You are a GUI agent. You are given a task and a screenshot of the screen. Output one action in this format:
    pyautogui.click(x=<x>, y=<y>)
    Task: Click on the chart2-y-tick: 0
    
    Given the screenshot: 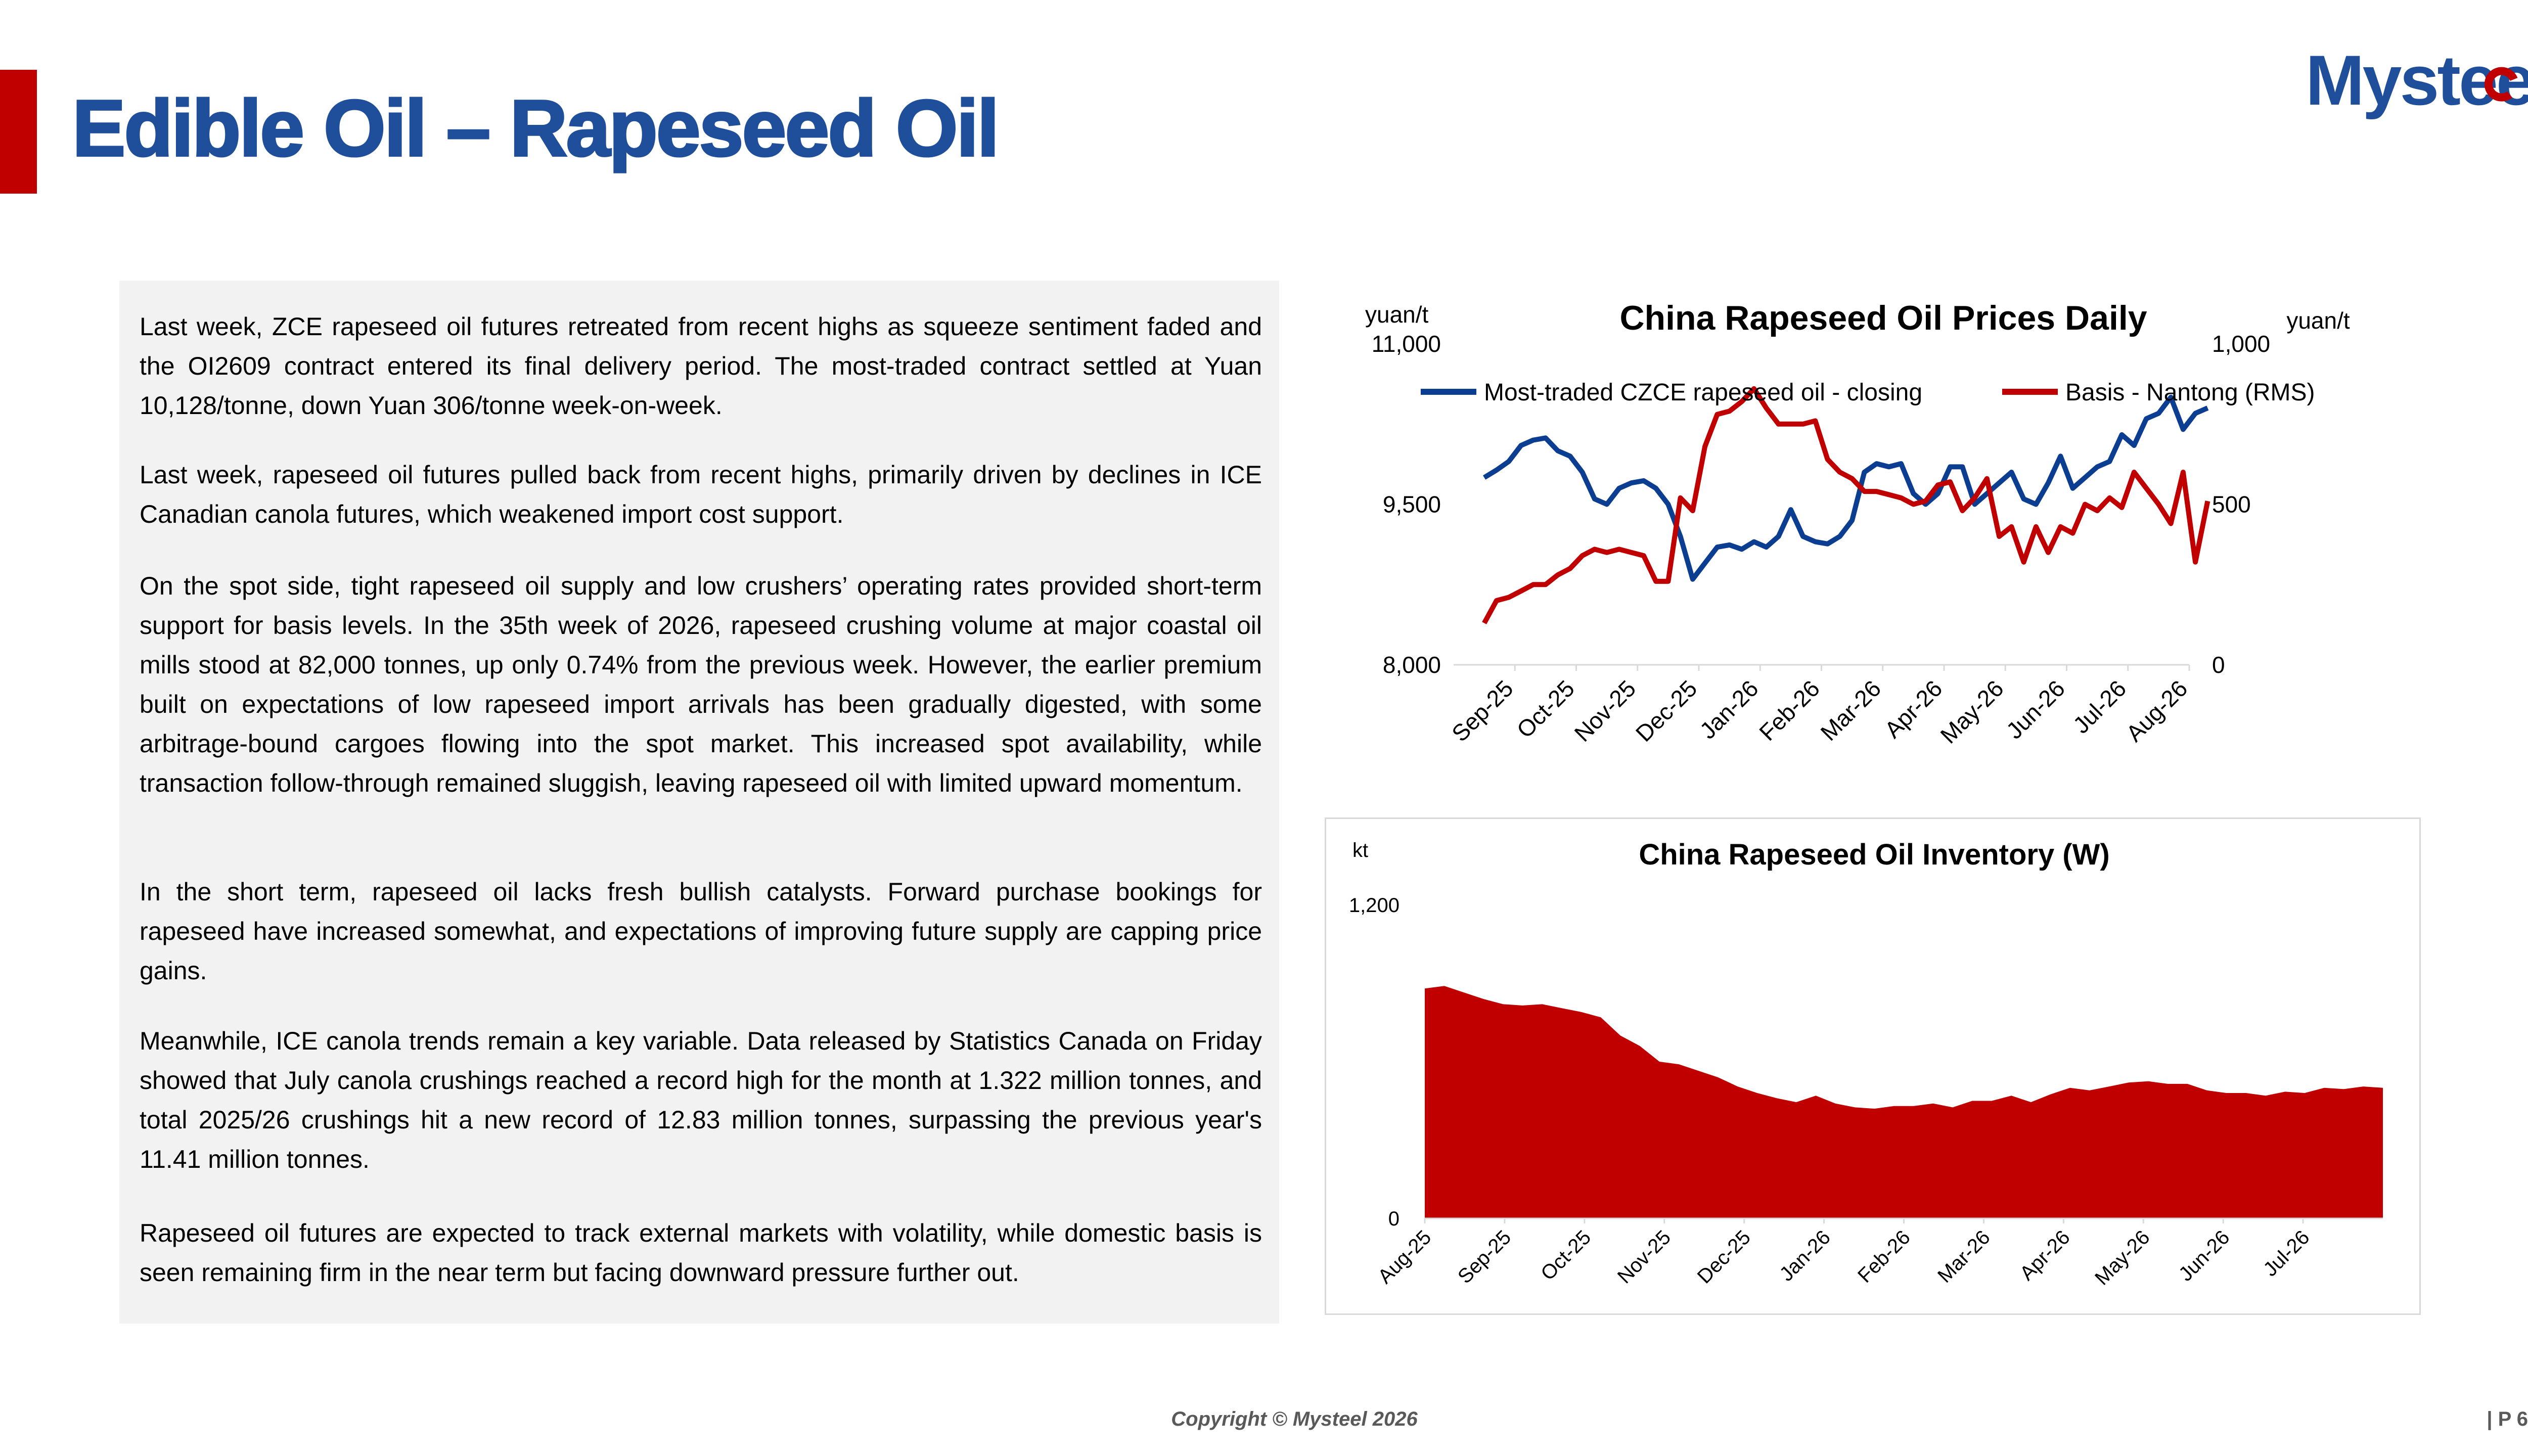 What is the action you would take?
    pyautogui.click(x=1394, y=1219)
    